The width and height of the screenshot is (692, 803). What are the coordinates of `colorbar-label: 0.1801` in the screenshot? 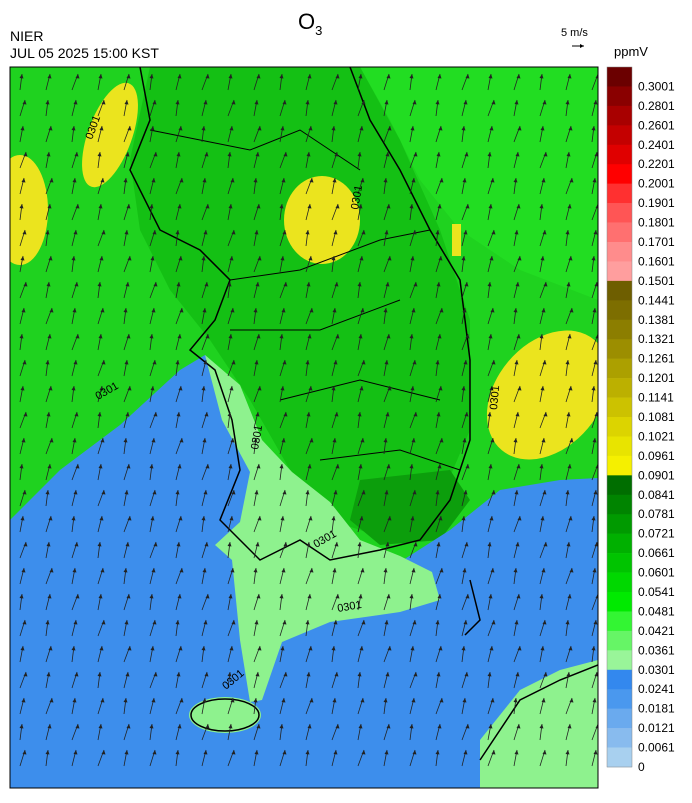 It's located at (656, 223).